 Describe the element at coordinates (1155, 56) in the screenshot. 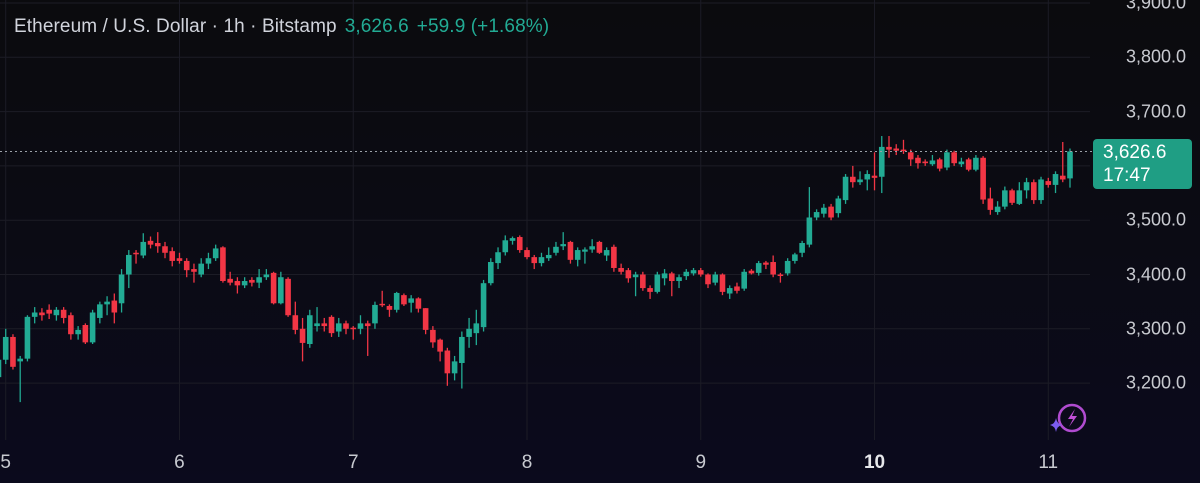

I see `price-tick-label: 3,800.0` at that location.